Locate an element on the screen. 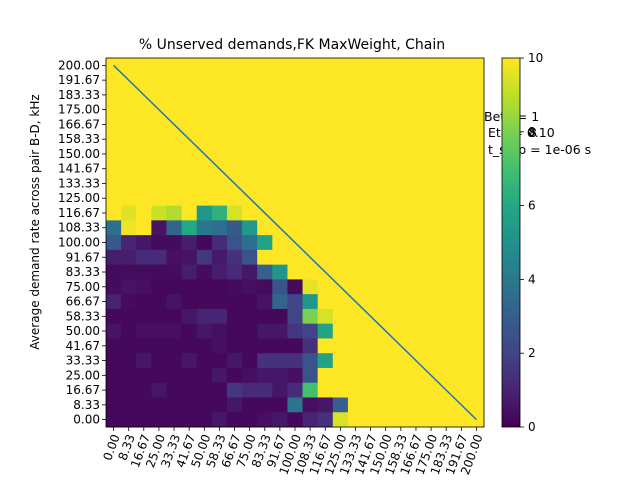  y-tick-label: 41.67 is located at coordinates (83, 346).